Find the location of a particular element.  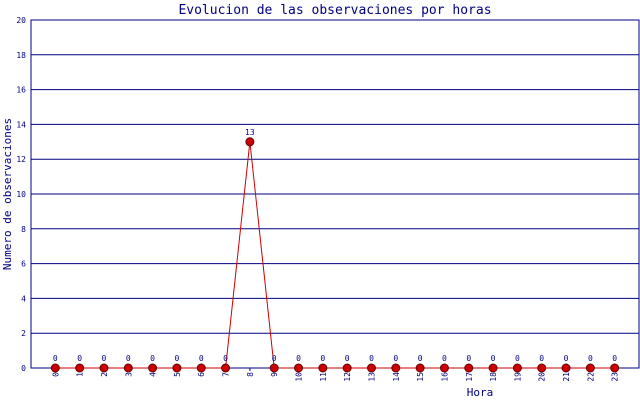

x-tick-label: 9 is located at coordinates (274, 374).